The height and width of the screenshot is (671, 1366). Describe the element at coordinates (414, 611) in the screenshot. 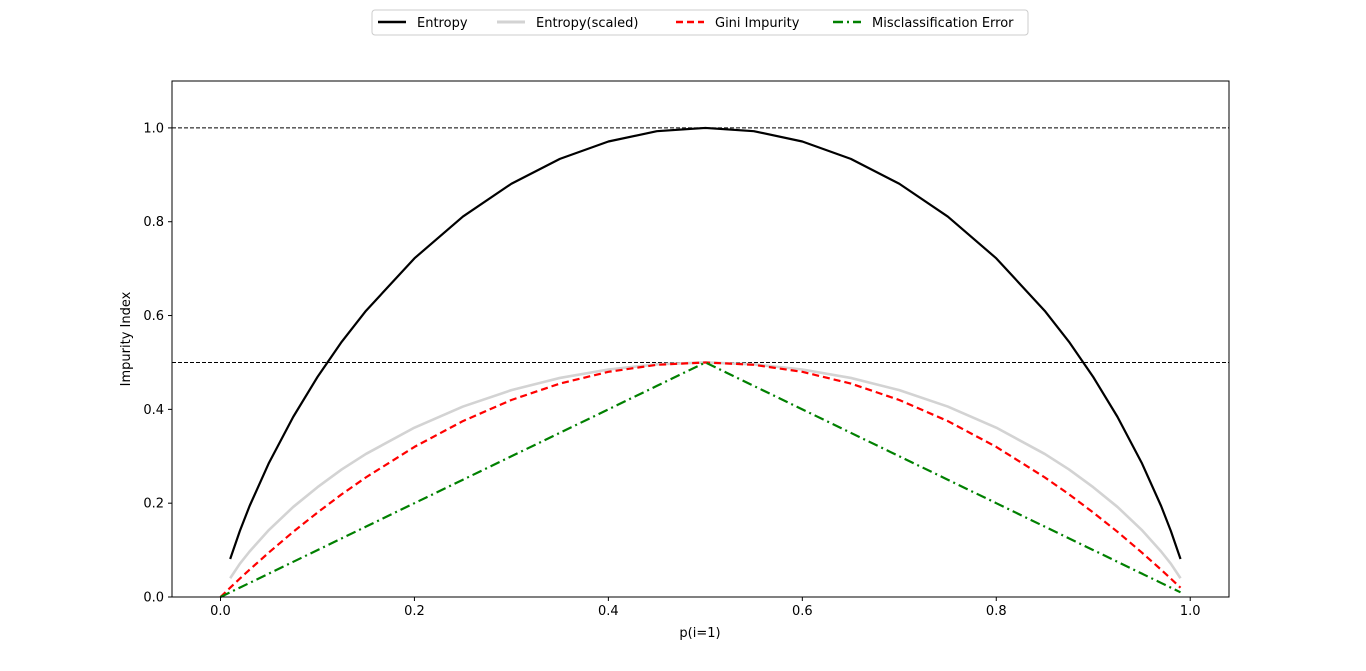

I see `x-tick-label: 0.2` at that location.